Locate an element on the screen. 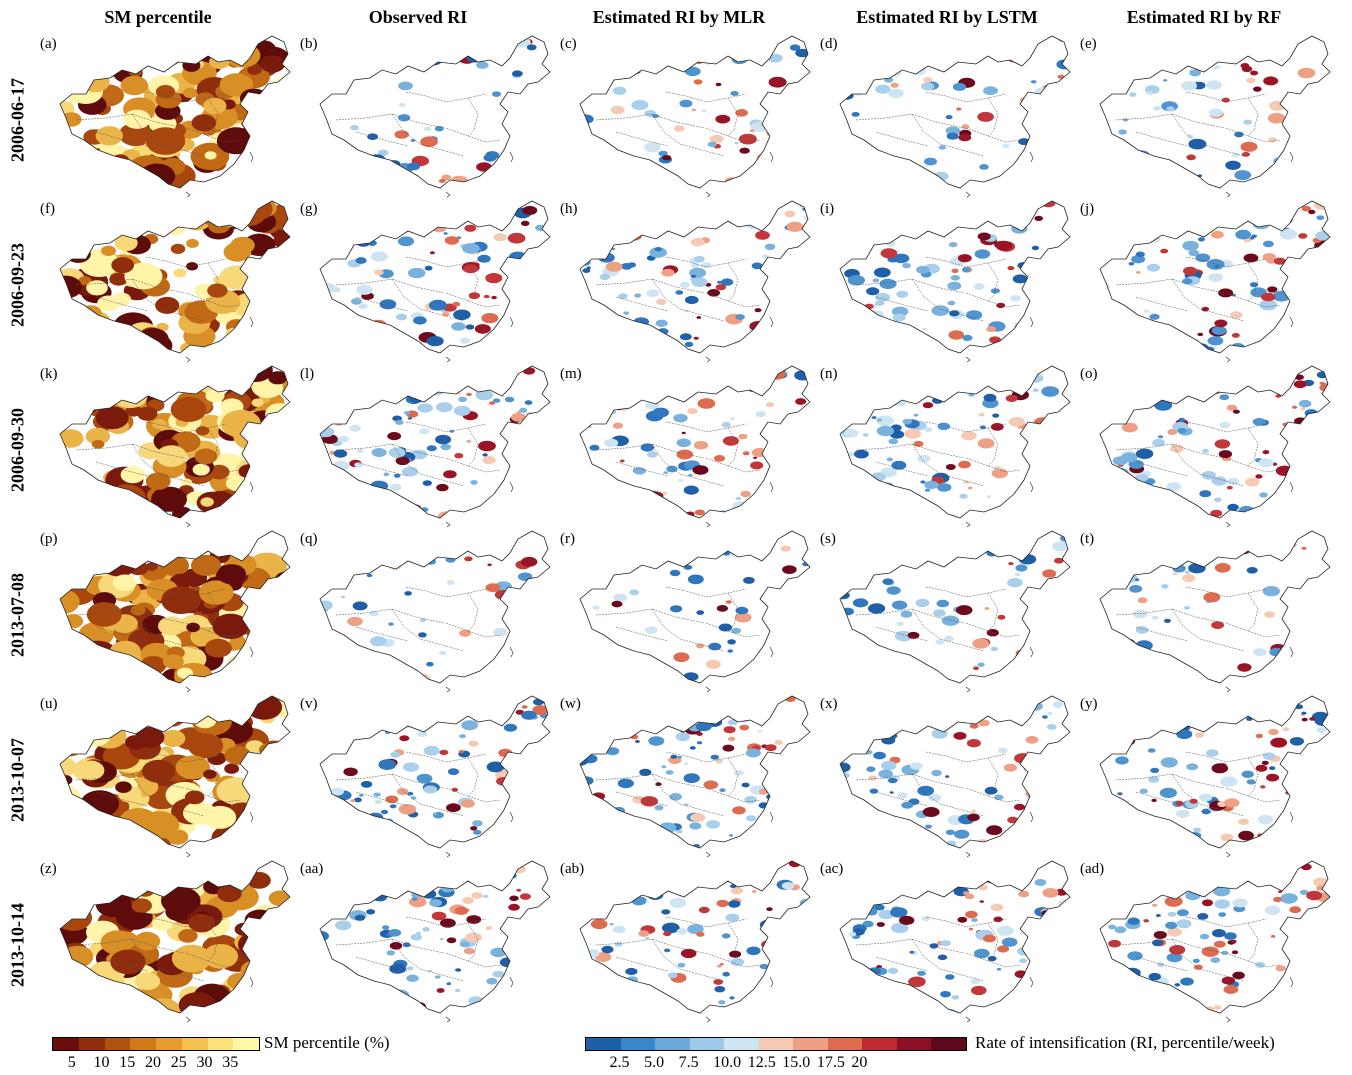 Image resolution: width=1352 pixels, height=1075 pixels. tick-label: 10.0 is located at coordinates (727, 1062).